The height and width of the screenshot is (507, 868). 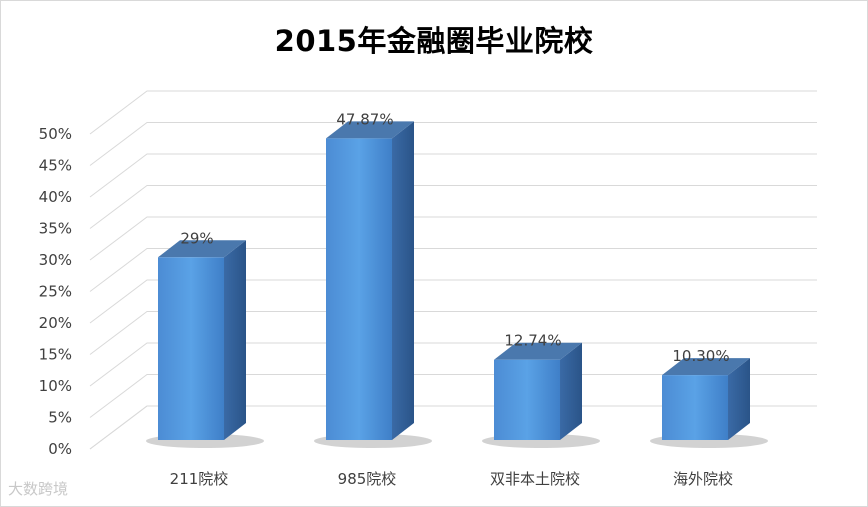 What do you see at coordinates (55, 355) in the screenshot?
I see `y-tick-label: 15%` at bounding box center [55, 355].